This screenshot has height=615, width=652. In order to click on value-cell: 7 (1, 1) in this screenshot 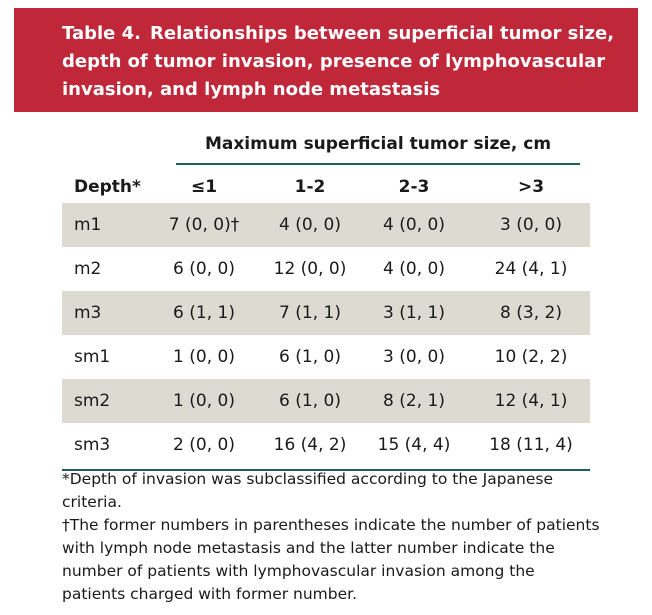, I will do `click(310, 313)`.